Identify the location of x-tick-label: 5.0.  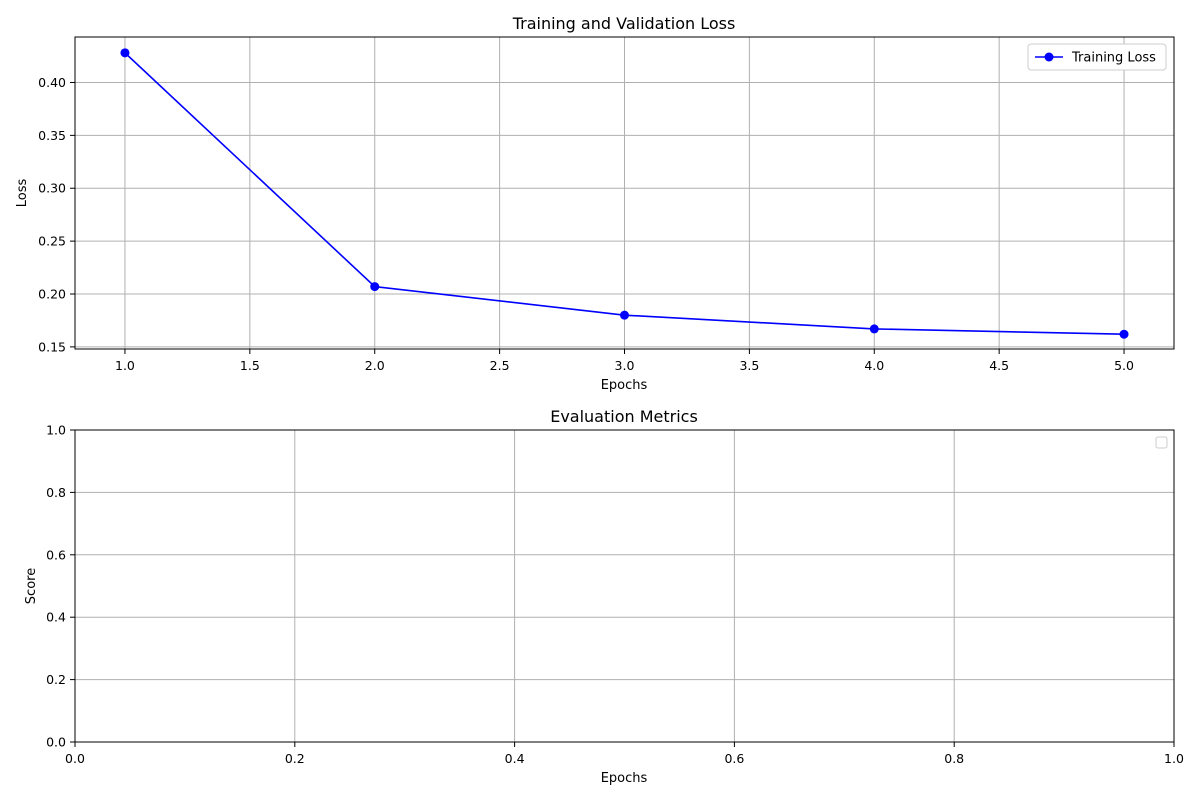
(1124, 365).